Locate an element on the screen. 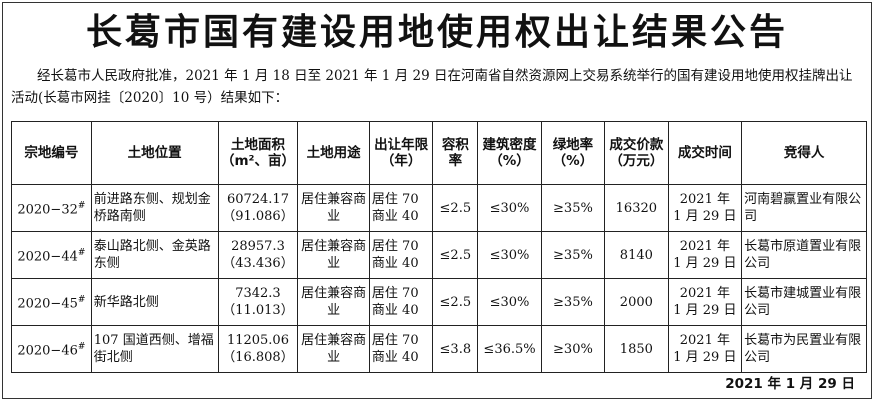  header-area: 土地面积（m²、亩） is located at coordinates (258, 153).